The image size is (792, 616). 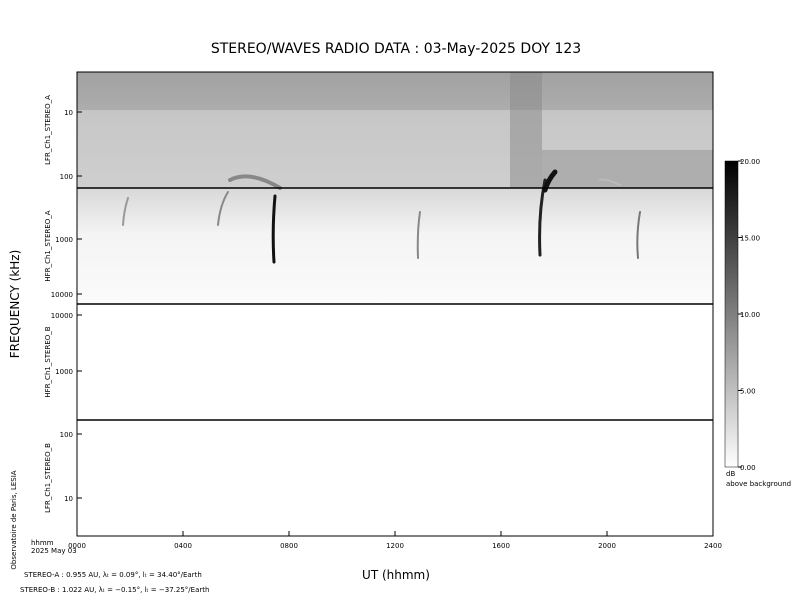 What do you see at coordinates (14, 519) in the screenshot?
I see `credit: Observatoire de Paris, LESIA` at bounding box center [14, 519].